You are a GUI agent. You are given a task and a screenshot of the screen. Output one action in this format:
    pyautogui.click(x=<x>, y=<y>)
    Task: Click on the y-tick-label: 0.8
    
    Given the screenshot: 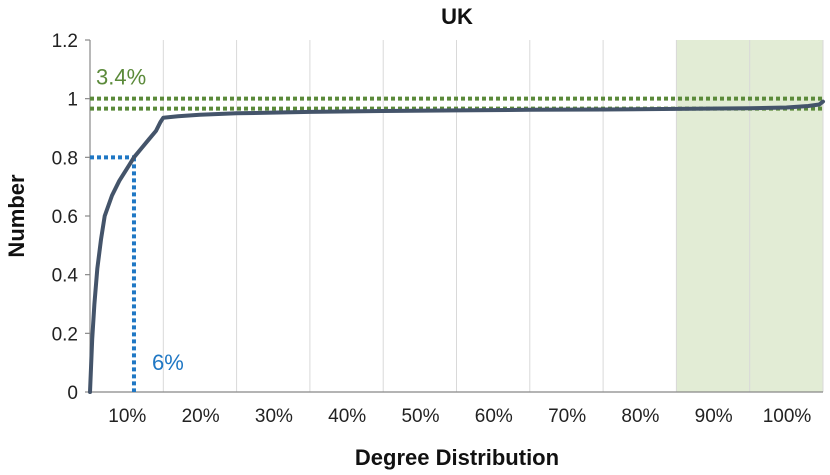 What is the action you would take?
    pyautogui.click(x=65, y=158)
    